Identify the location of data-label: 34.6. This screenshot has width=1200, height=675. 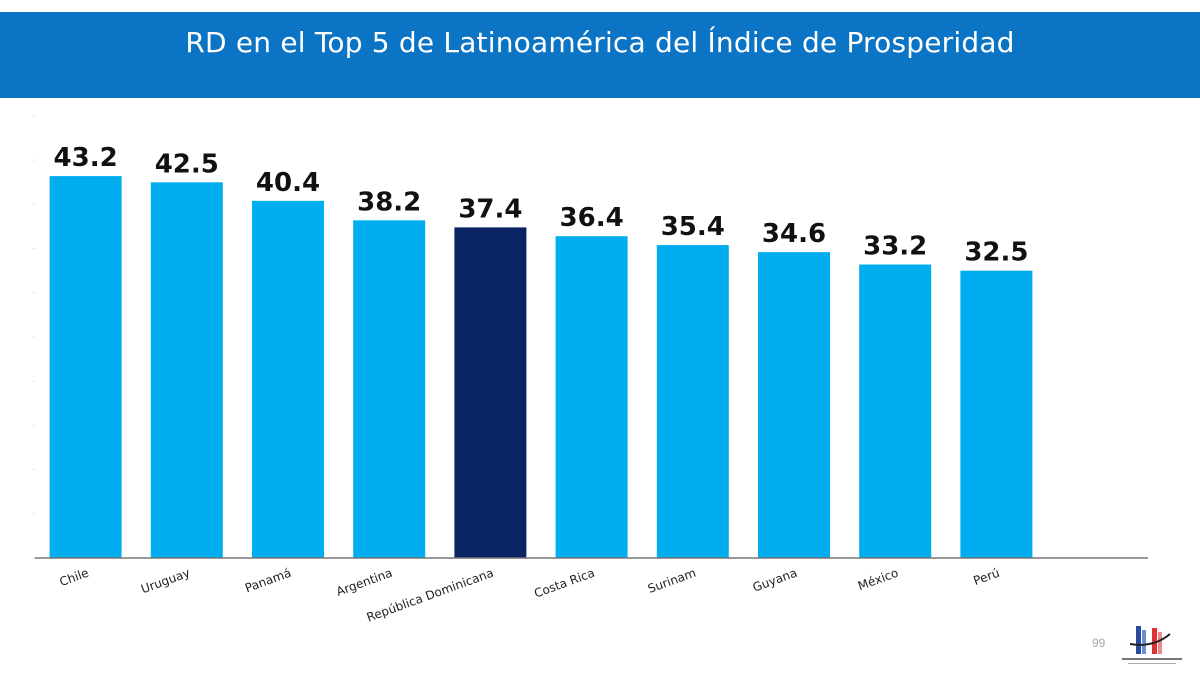
(794, 234).